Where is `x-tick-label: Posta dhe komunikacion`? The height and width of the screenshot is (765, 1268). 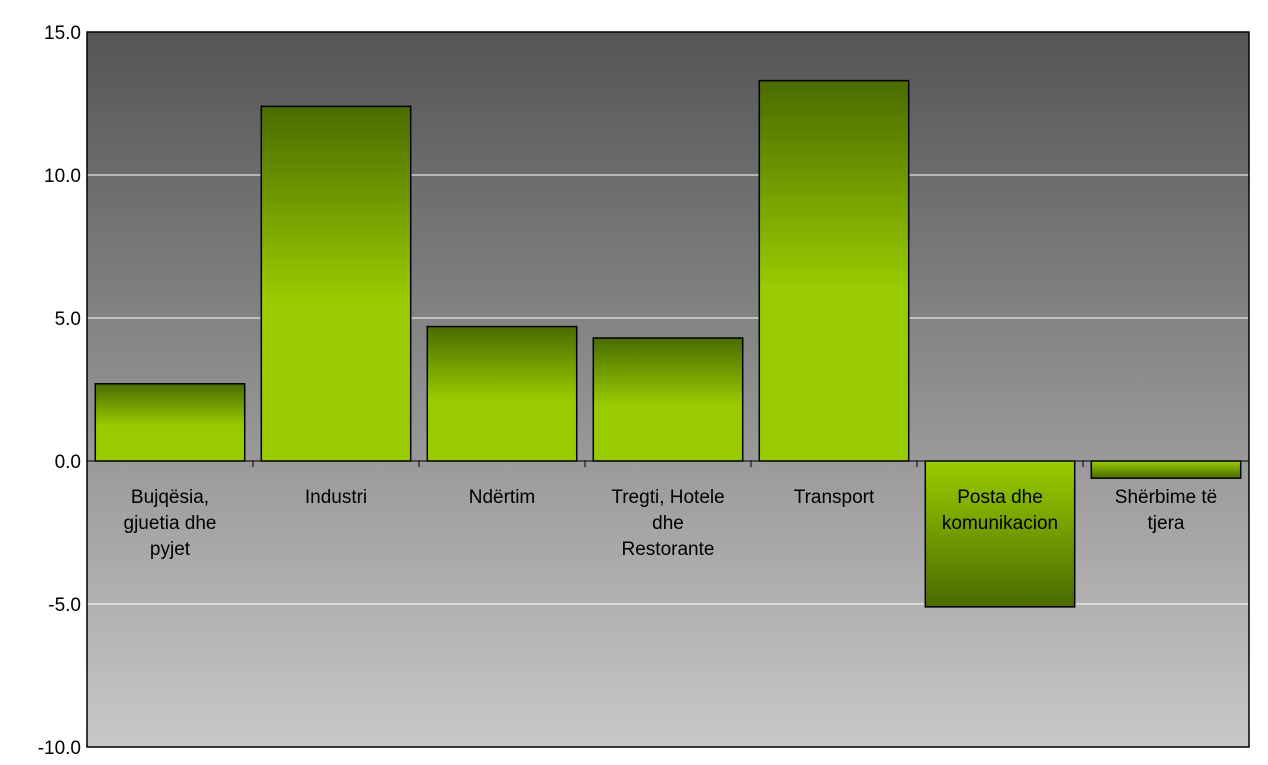
x-tick-label: Posta dhe komunikacion is located at coordinates (1000, 510).